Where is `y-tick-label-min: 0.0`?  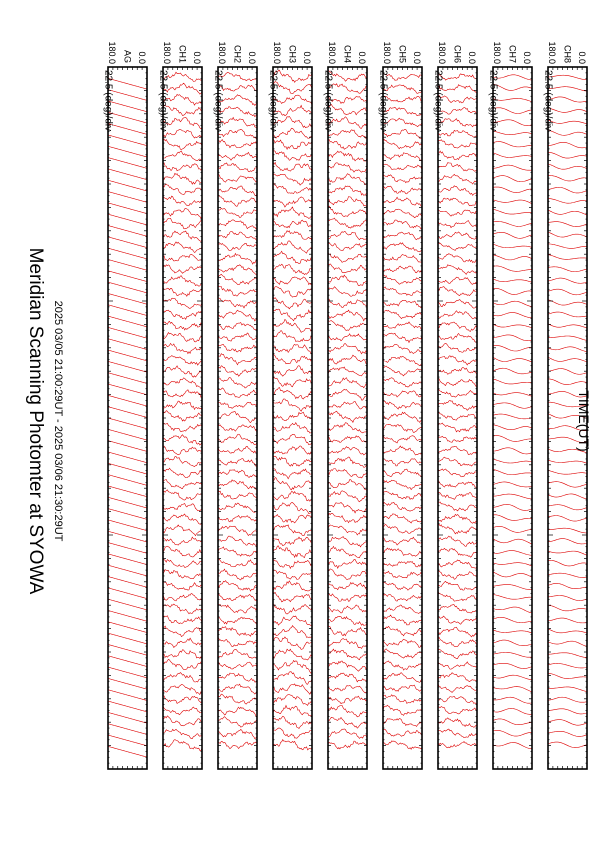 y-tick-label-min: 0.0 is located at coordinates (142, 57).